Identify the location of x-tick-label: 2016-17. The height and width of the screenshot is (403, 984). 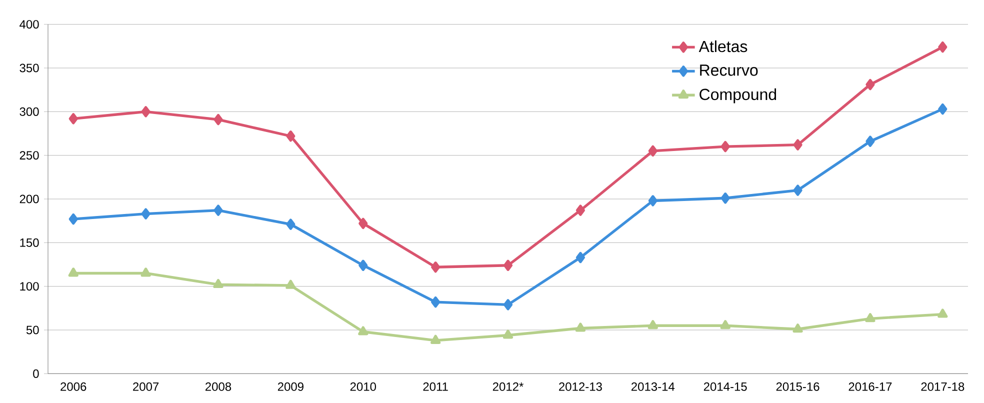
(870, 386).